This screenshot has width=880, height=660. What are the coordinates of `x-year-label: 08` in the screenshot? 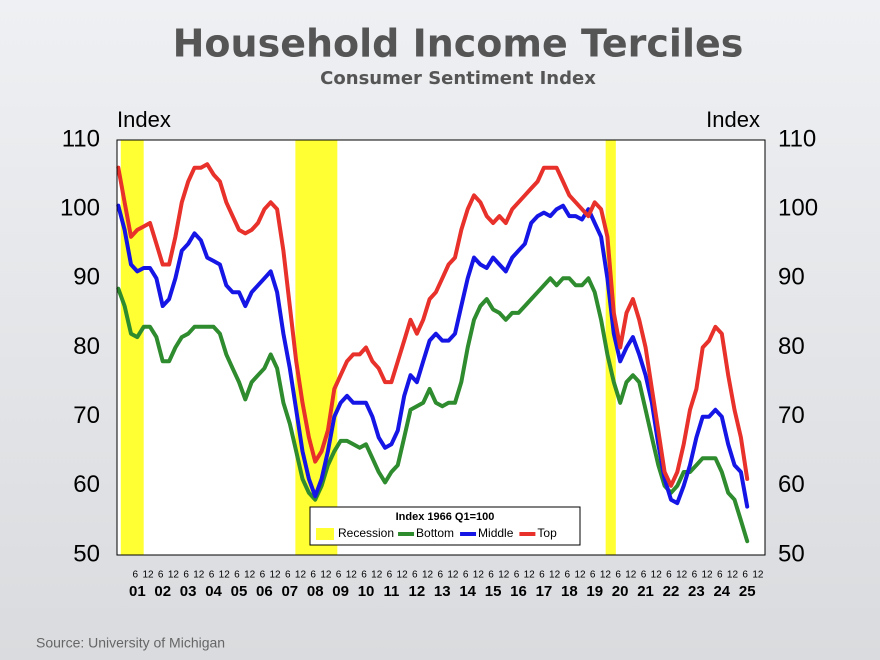 It's located at (315, 591).